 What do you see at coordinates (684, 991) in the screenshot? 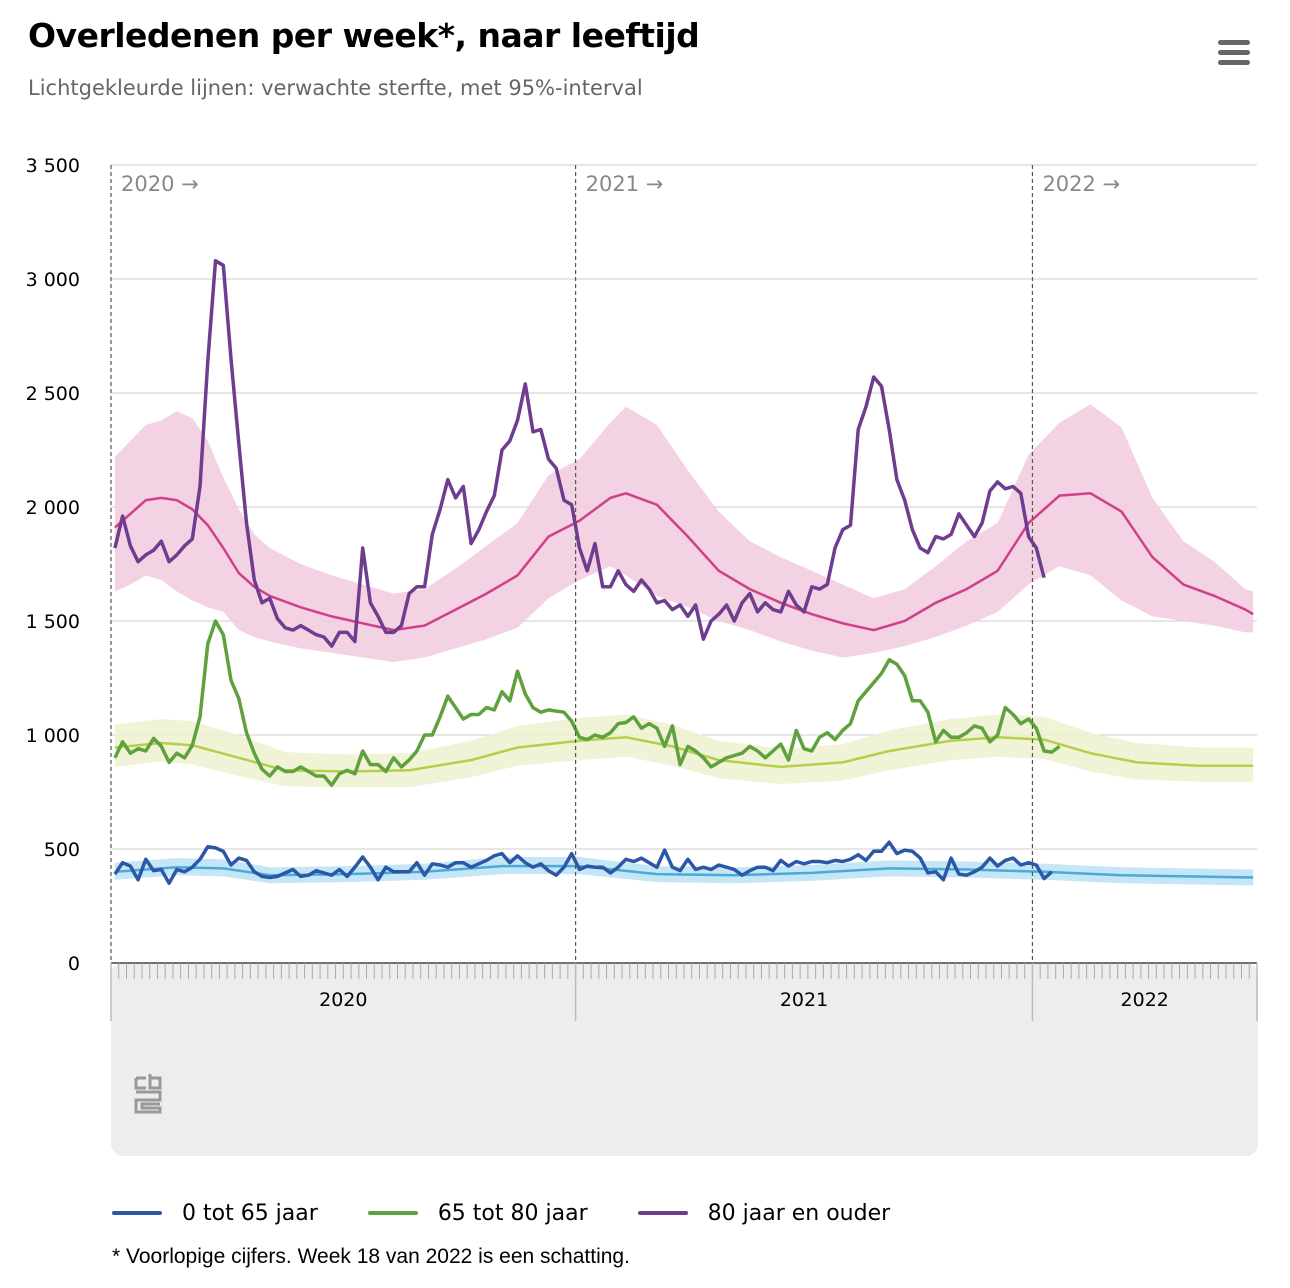
I see `x-axis: 2020 2021 2022` at bounding box center [684, 991].